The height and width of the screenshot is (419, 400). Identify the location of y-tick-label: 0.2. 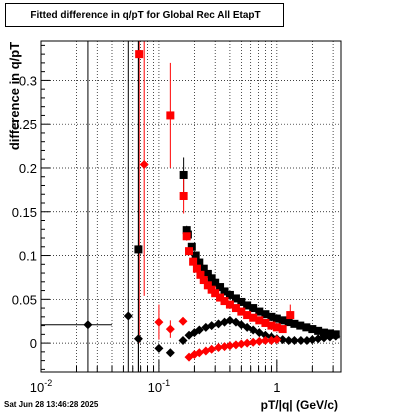
(28, 168).